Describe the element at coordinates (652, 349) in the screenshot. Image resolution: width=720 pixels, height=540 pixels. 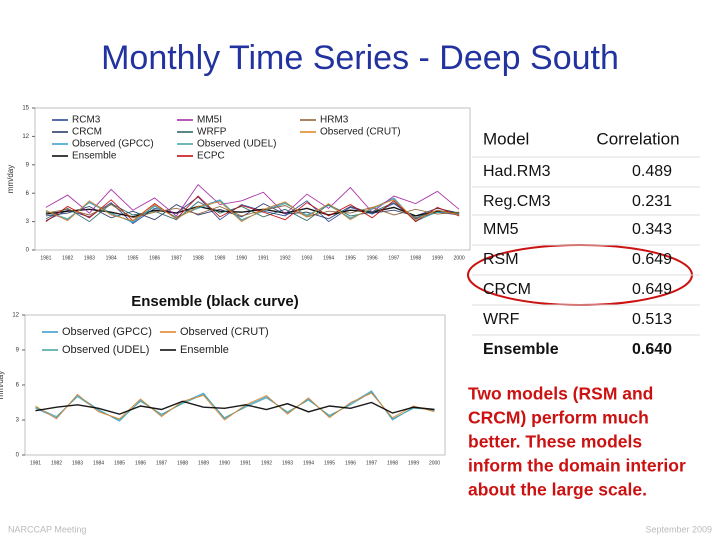
I see `table-cell: 0.640` at that location.